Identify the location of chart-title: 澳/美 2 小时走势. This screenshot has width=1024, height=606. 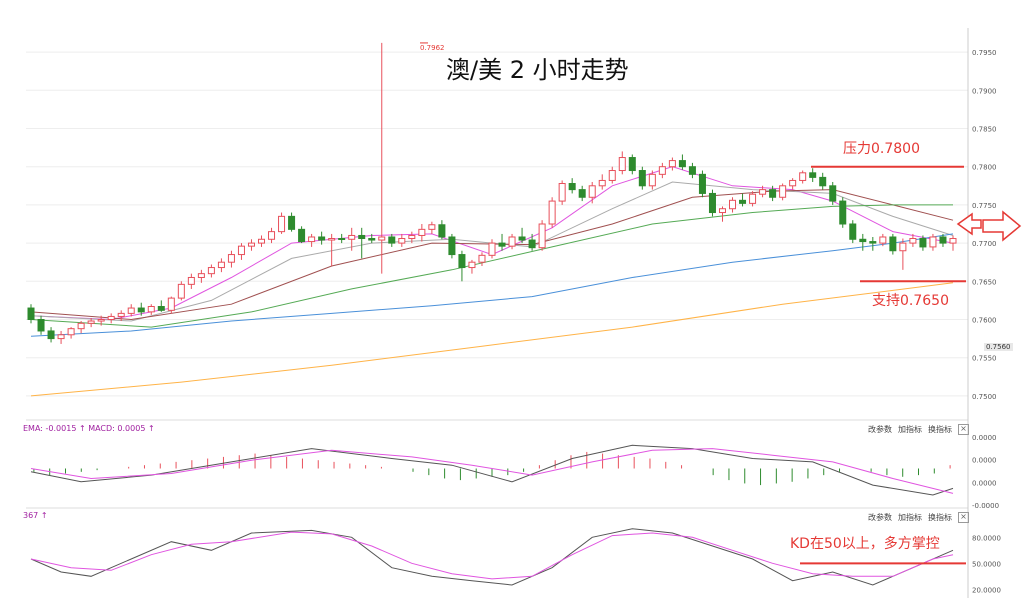
(537, 70).